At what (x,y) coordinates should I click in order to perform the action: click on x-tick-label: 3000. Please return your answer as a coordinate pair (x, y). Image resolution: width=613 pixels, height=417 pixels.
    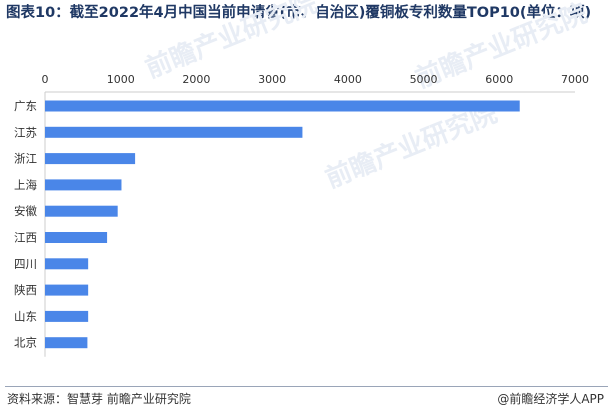
    Looking at the image, I should click on (272, 79).